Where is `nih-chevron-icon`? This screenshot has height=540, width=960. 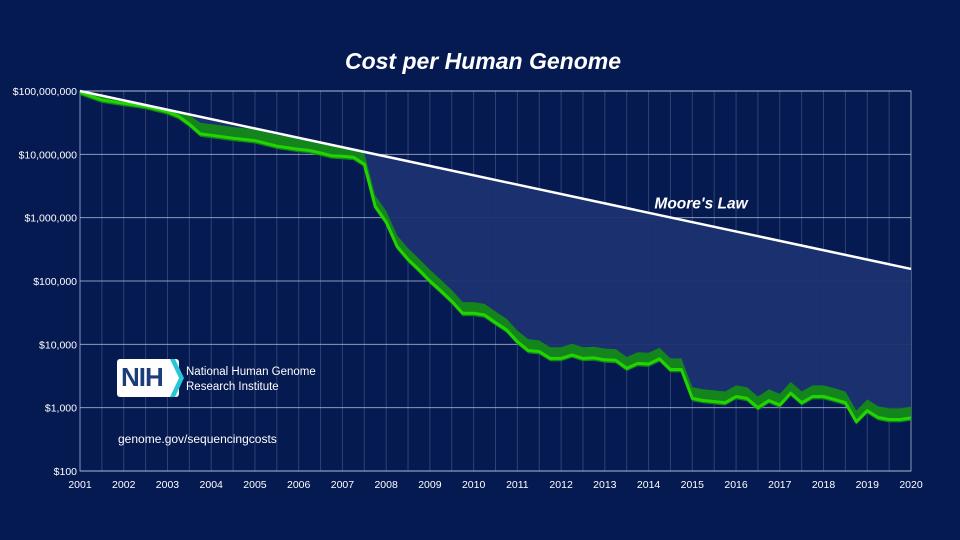
nih-chevron-icon is located at coordinates (177, 378).